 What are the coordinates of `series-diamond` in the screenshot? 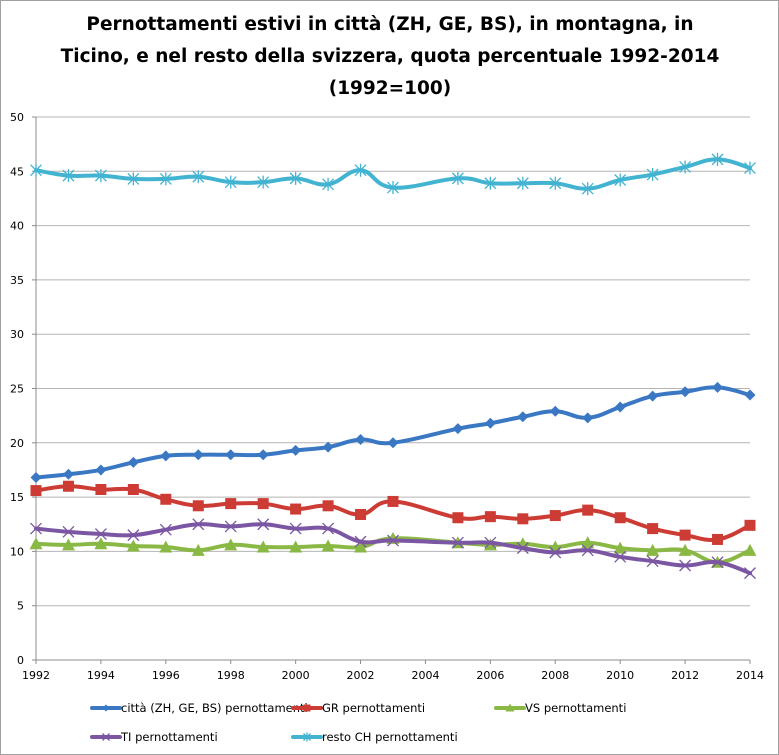 It's located at (393, 432).